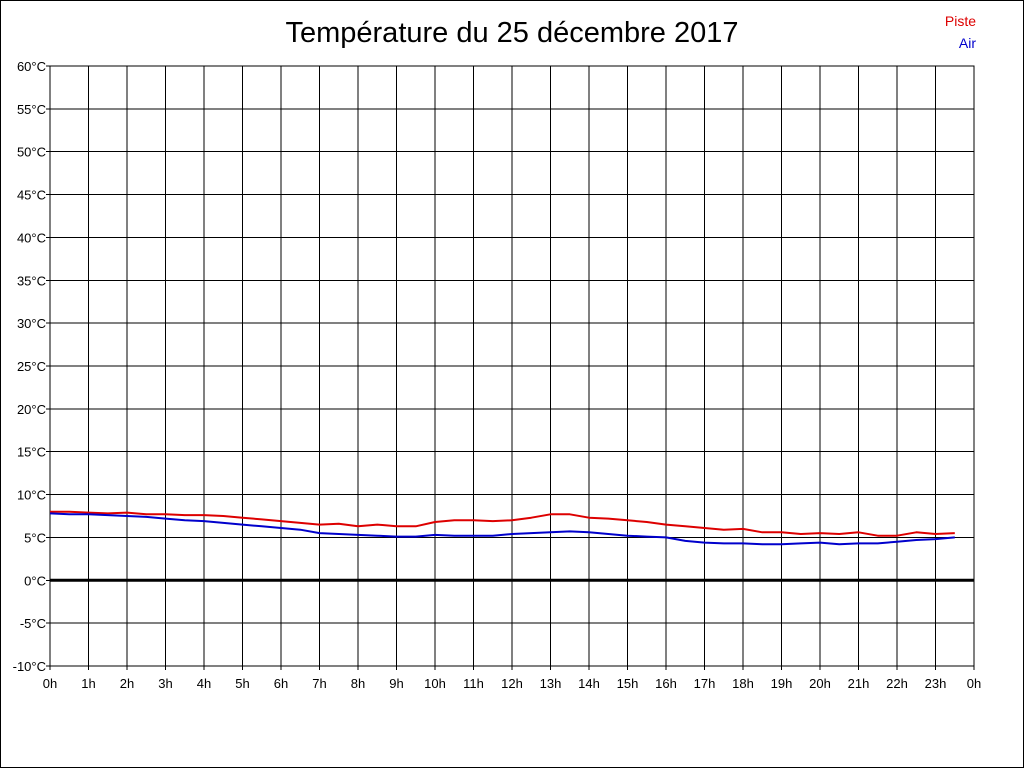  Describe the element at coordinates (127, 683) in the screenshot. I see `x-tick-label: 2h` at that location.